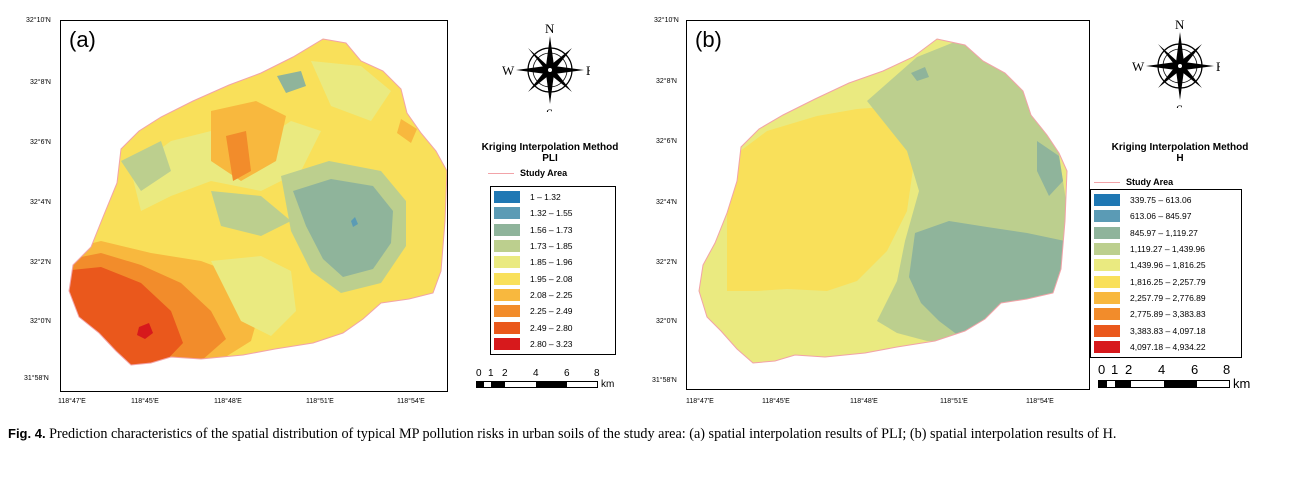 The image size is (1292, 482). Describe the element at coordinates (553, 278) in the screenshot. I see `legend-row: 1.95 – 2.08` at that location.